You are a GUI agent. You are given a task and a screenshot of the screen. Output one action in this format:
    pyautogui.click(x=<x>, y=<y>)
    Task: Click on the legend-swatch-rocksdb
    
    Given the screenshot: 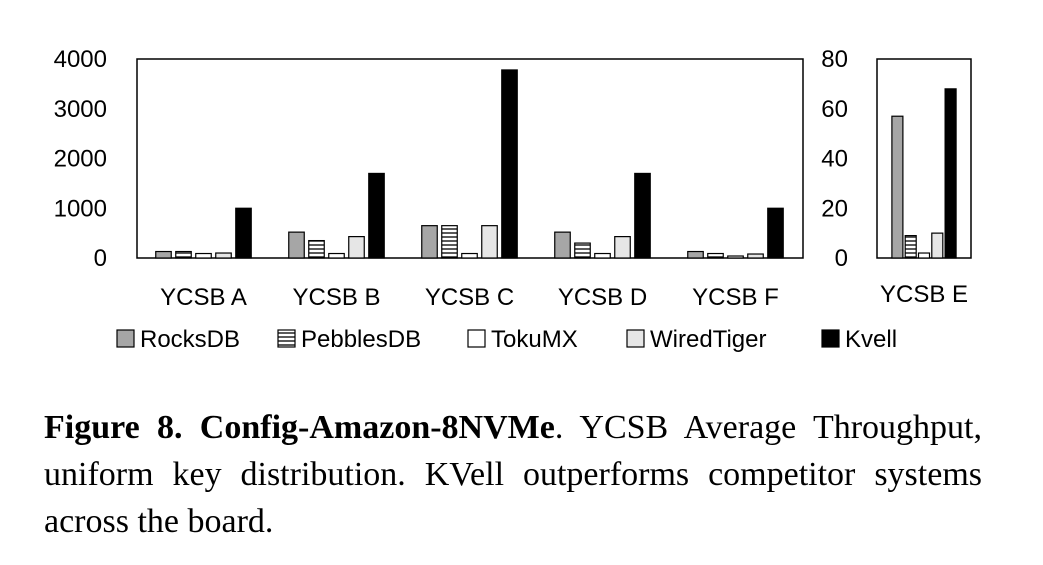 What is the action you would take?
    pyautogui.click(x=125, y=338)
    